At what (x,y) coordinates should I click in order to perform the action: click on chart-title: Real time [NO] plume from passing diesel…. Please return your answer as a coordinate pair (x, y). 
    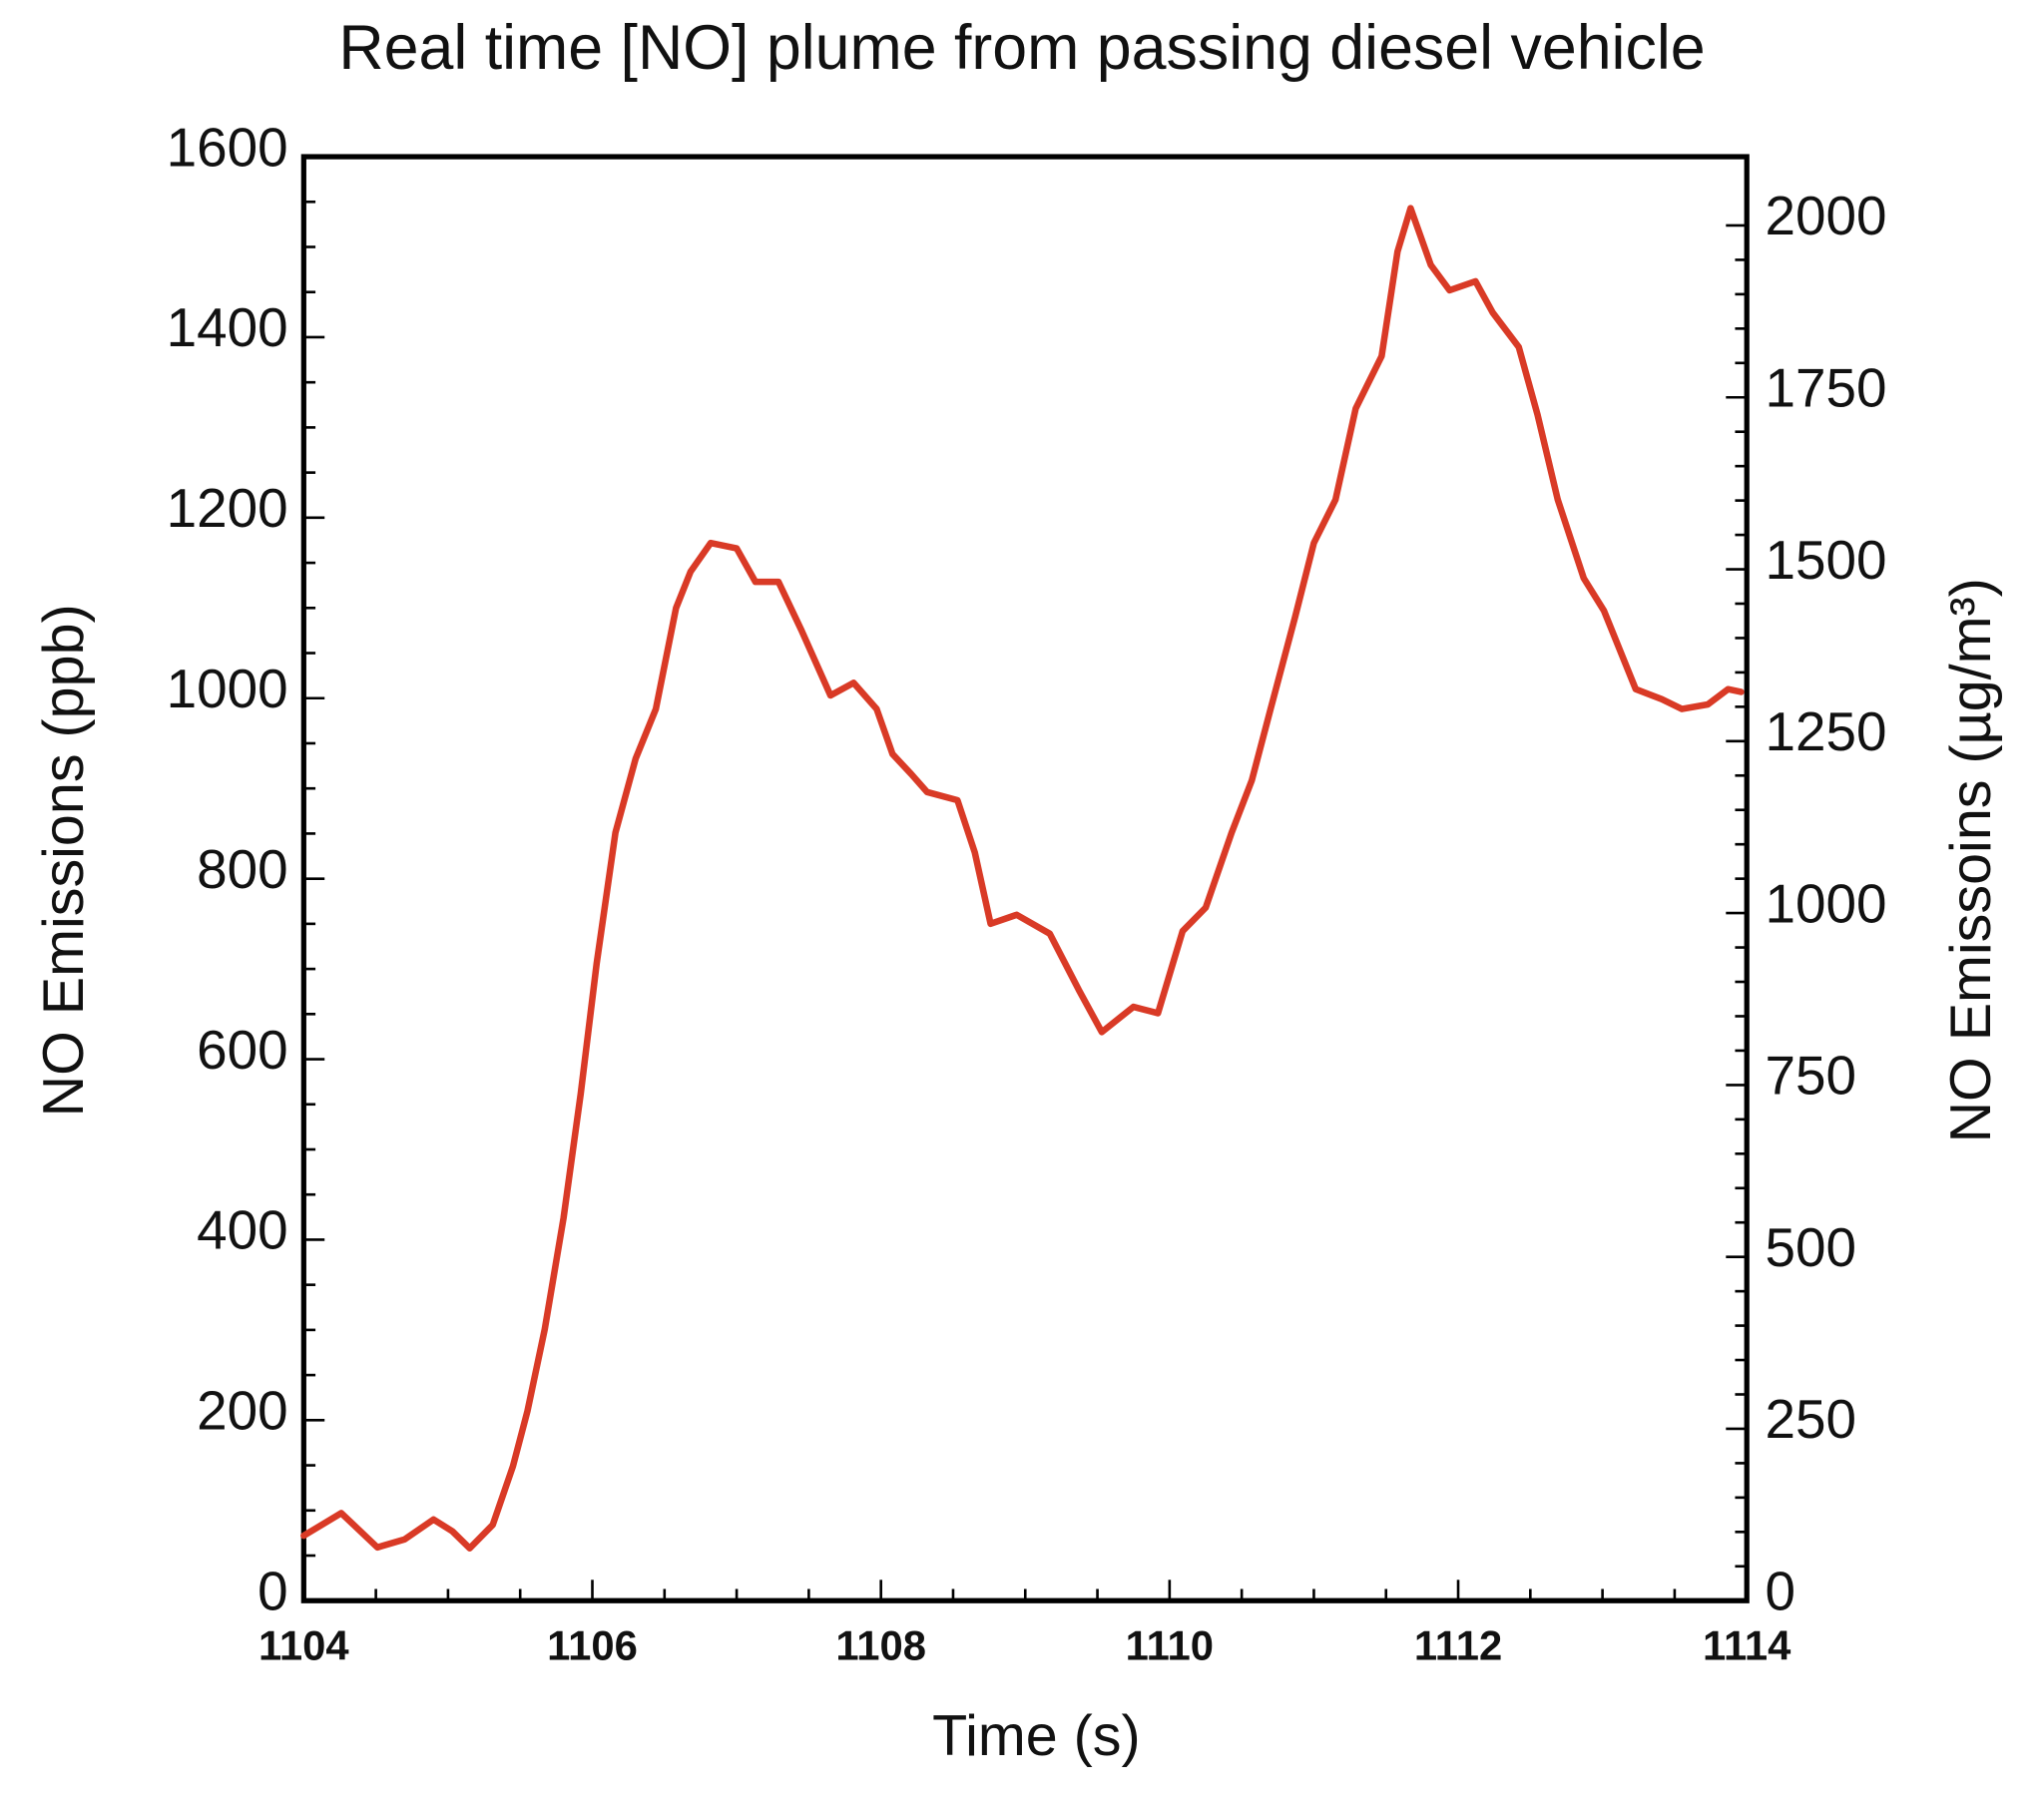
    Looking at the image, I should click on (1021, 48).